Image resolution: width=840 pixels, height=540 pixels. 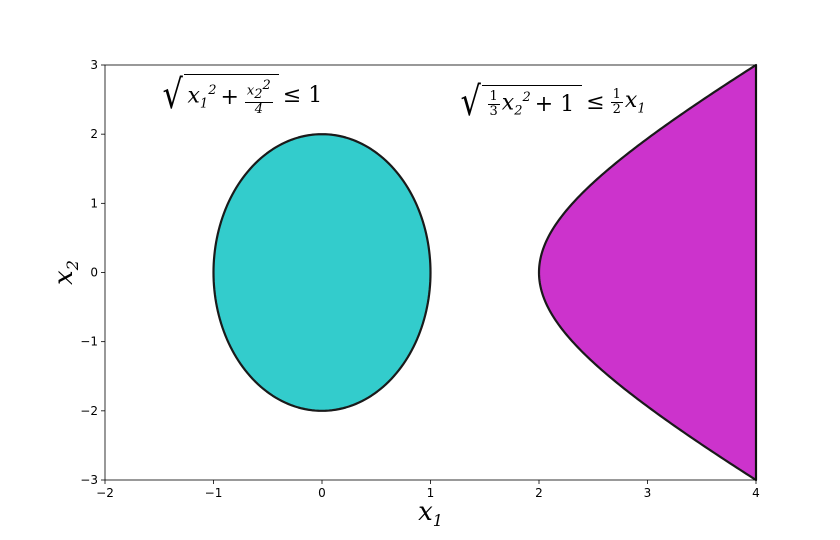 I want to click on y-tick-label: 1, so click(x=94, y=203).